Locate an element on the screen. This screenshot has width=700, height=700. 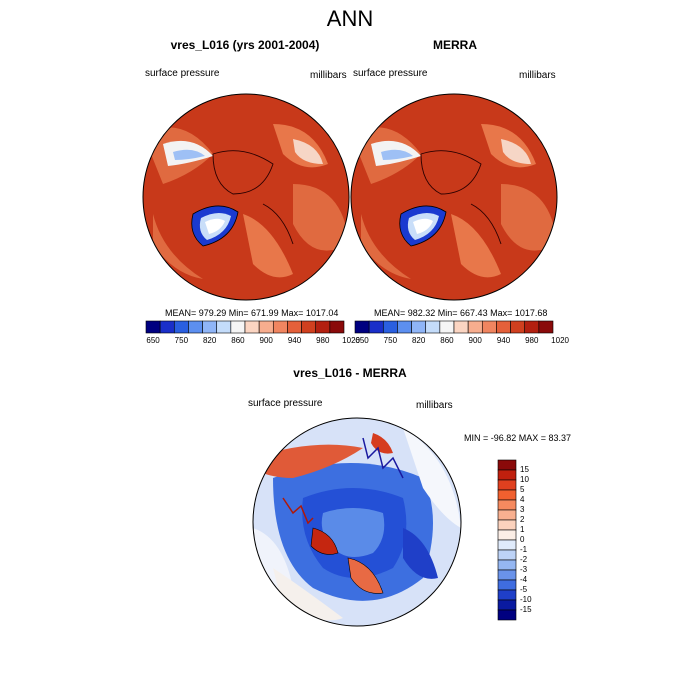
colorbar-tick-label: 15 is located at coordinates (524, 469).